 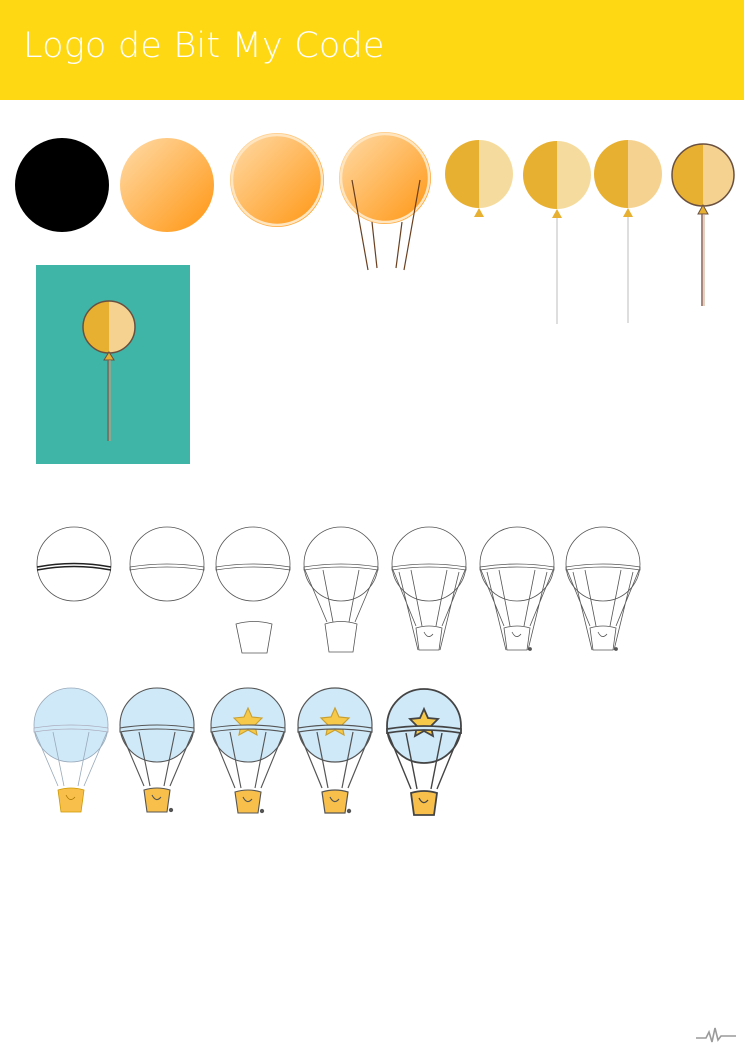 I want to click on colored-balloon-row, so click(x=247, y=751).